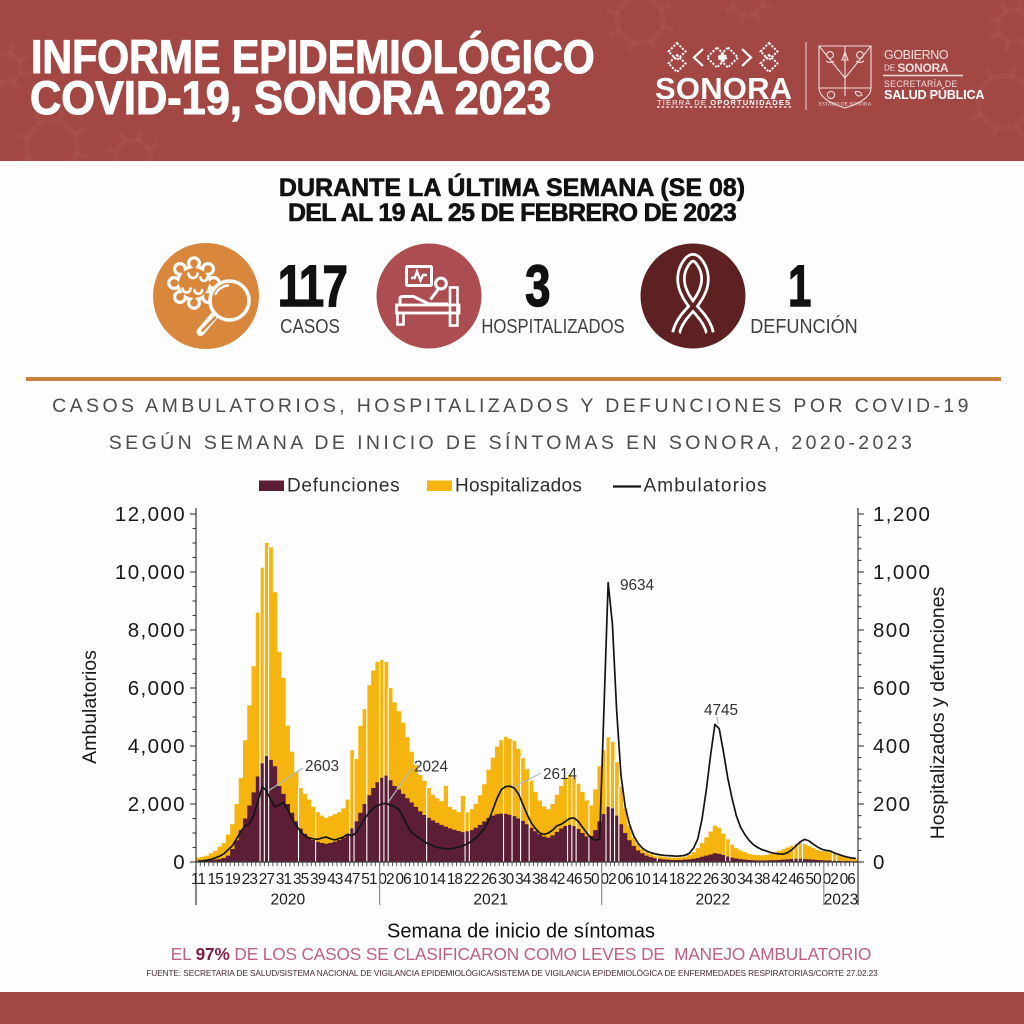 The width and height of the screenshot is (1024, 1024). Describe the element at coordinates (250, 879) in the screenshot. I see `svg-text: 23` at that location.